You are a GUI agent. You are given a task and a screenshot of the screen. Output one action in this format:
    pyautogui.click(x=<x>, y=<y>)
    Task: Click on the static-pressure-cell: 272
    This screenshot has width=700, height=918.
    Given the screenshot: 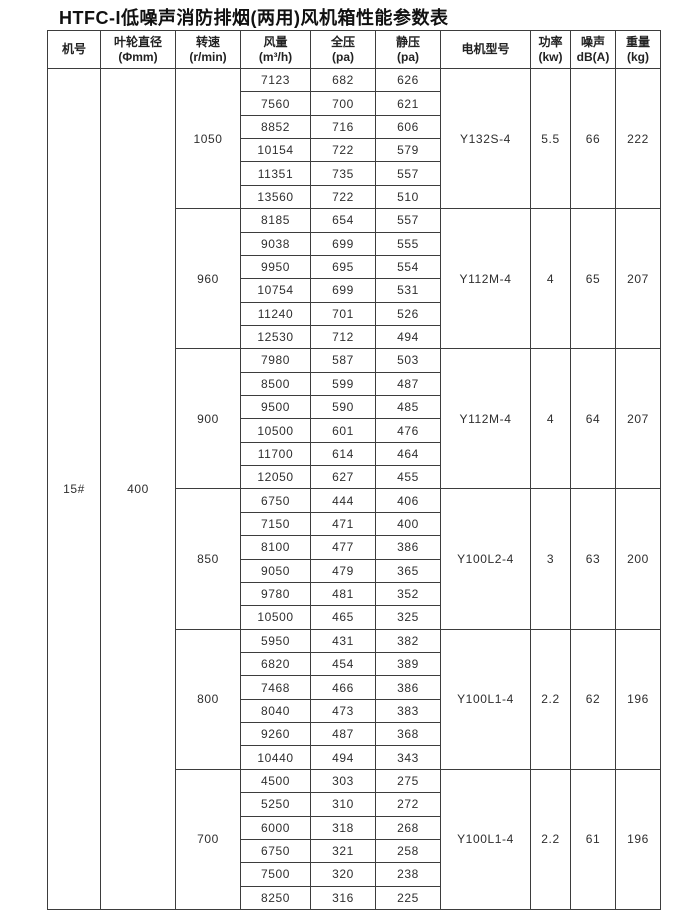 What is the action you would take?
    pyautogui.click(x=408, y=804)
    